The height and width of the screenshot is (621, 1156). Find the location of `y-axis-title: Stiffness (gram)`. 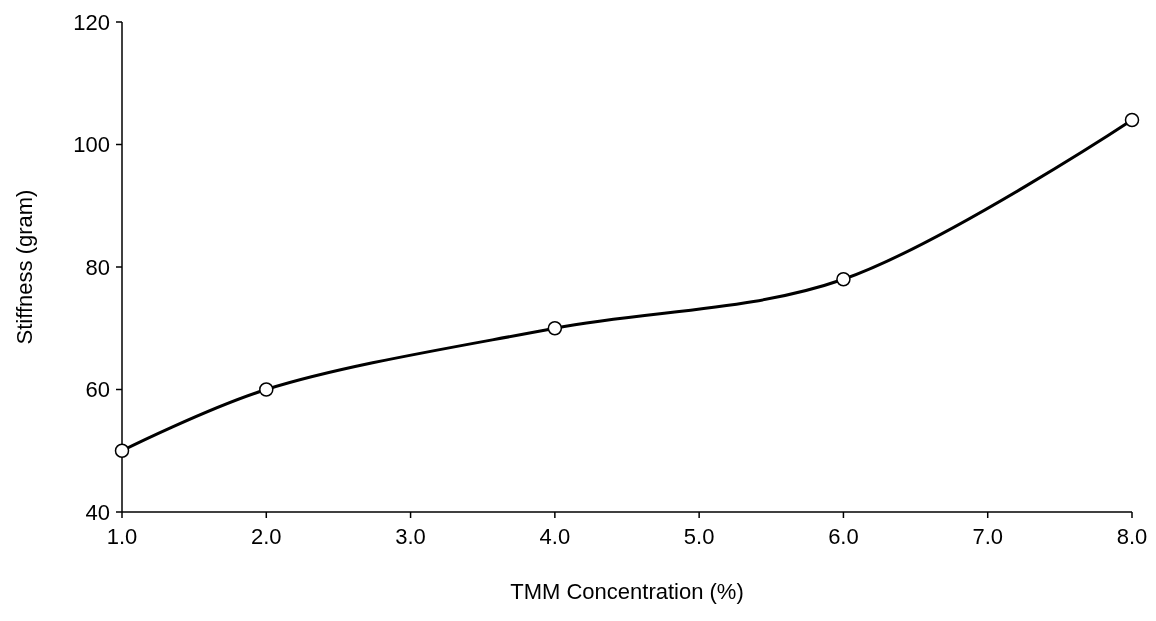

y-axis-title: Stiffness (gram) is located at coordinates (24, 267).